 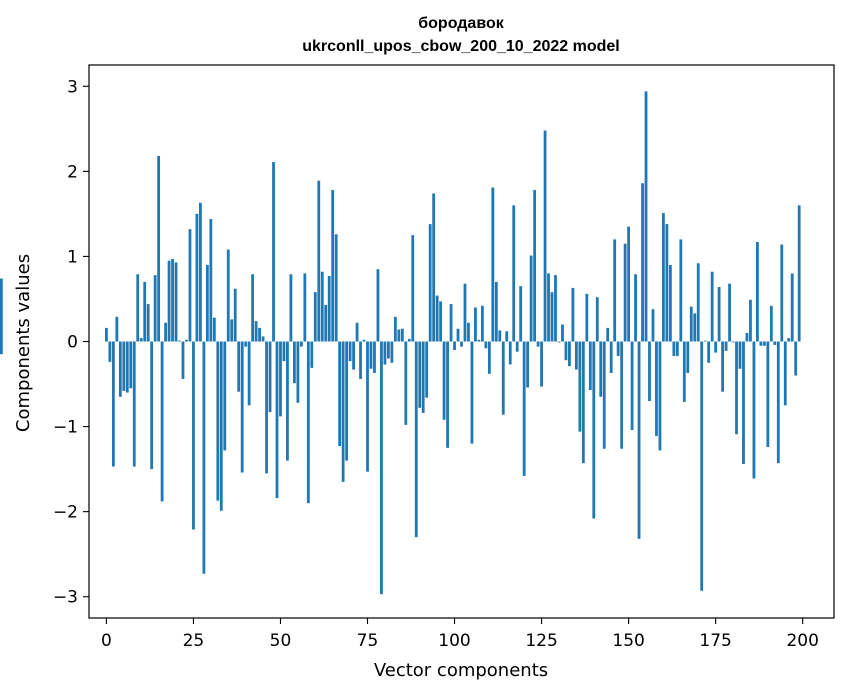 I want to click on y-tick-label: 2, so click(x=72, y=172).